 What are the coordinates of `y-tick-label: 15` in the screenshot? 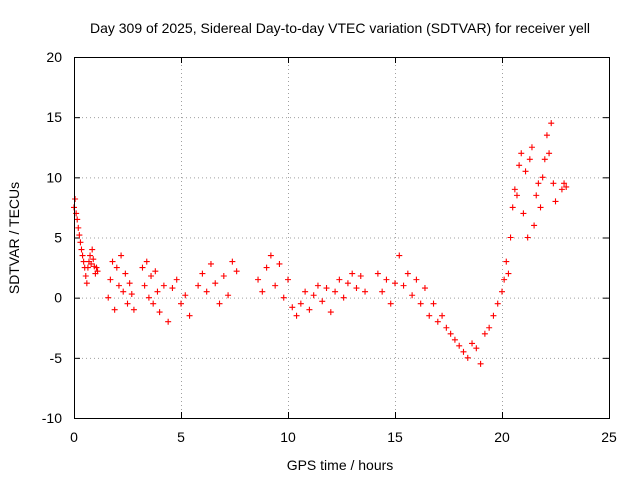 It's located at (54, 117).